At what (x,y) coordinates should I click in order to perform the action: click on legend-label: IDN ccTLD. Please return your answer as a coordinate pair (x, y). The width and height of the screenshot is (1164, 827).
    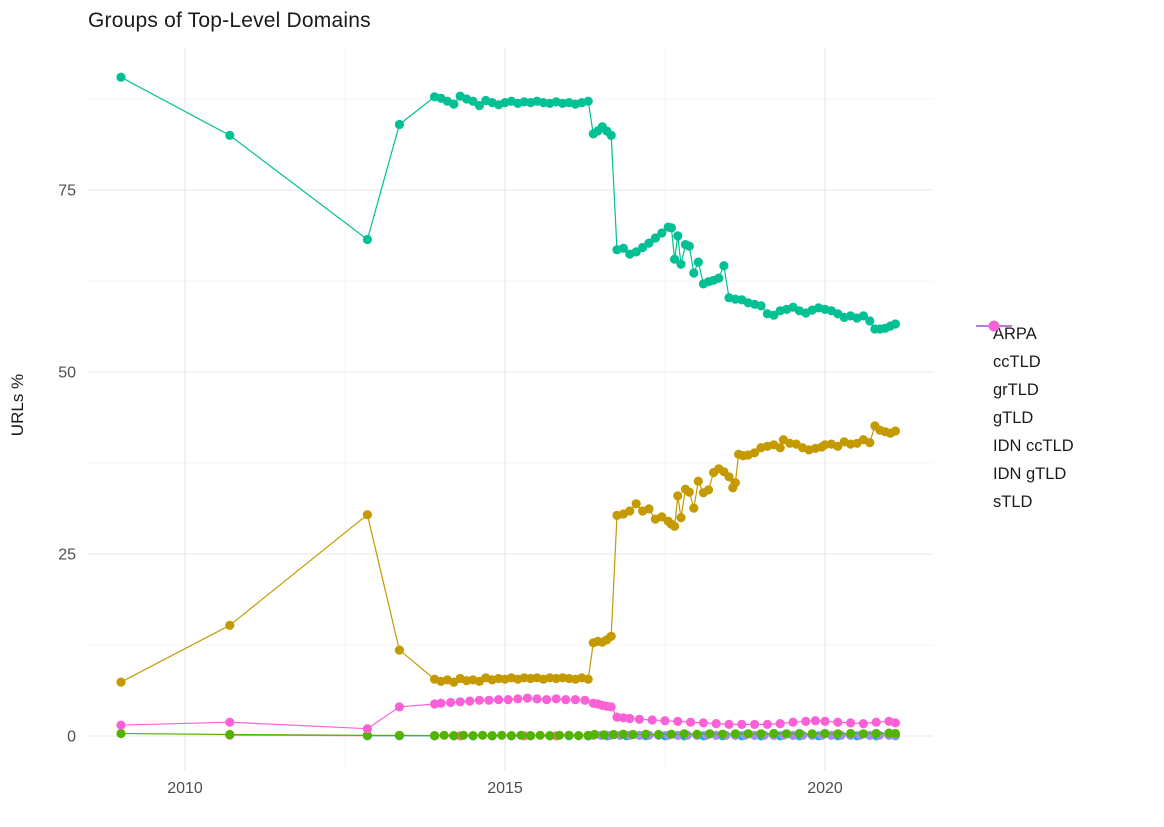
    Looking at the image, I should click on (1033, 445).